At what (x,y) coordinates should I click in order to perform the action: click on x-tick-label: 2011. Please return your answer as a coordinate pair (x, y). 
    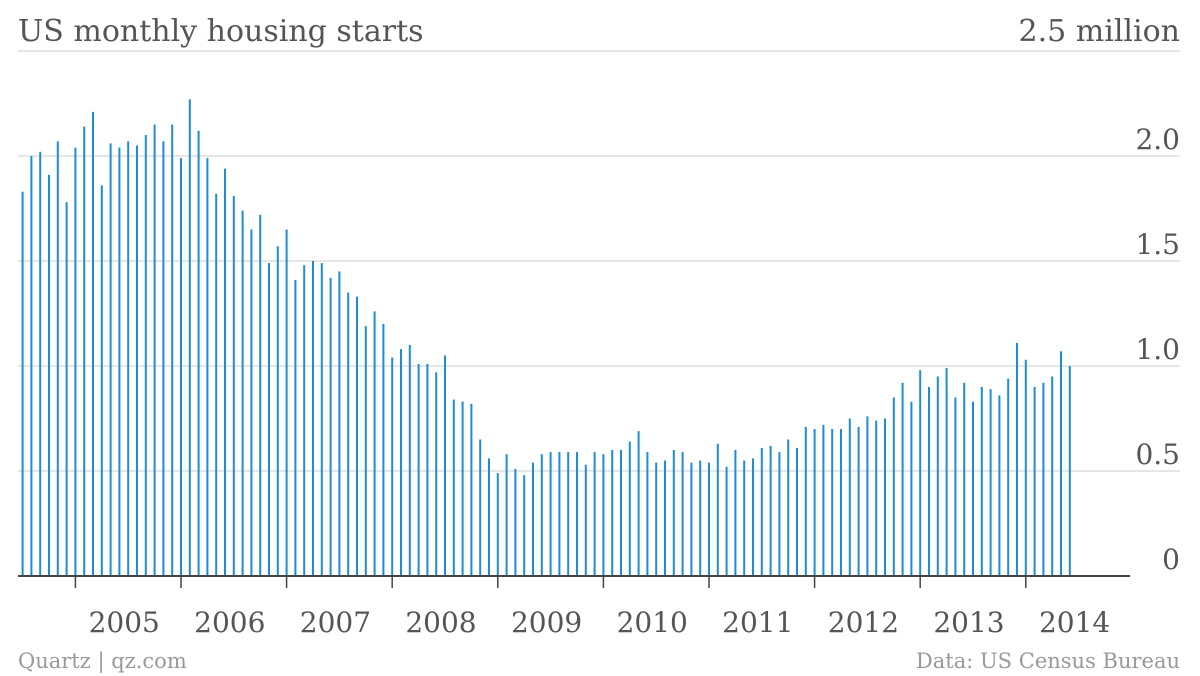
    Looking at the image, I should click on (757, 622).